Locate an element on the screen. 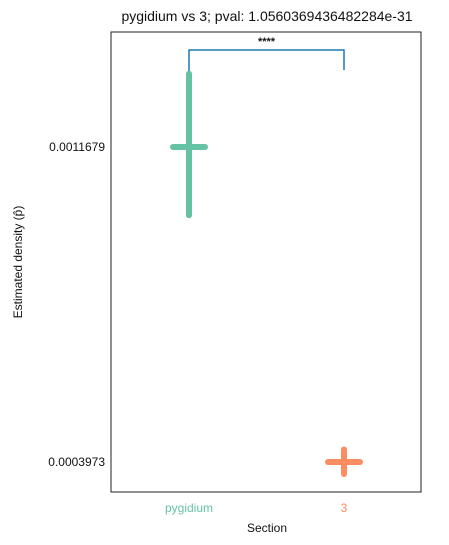 The width and height of the screenshot is (449, 545). x-axis-label: Section is located at coordinates (267, 528).